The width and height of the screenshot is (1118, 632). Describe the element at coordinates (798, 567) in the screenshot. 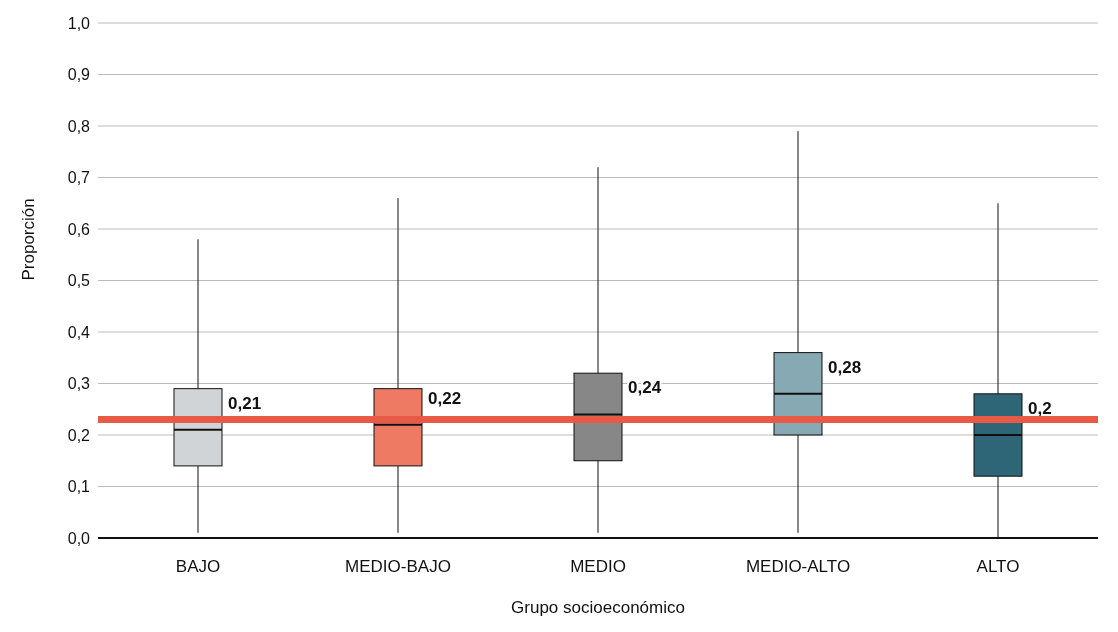

I see `x-tick-label: MEDIO-ALTO` at that location.